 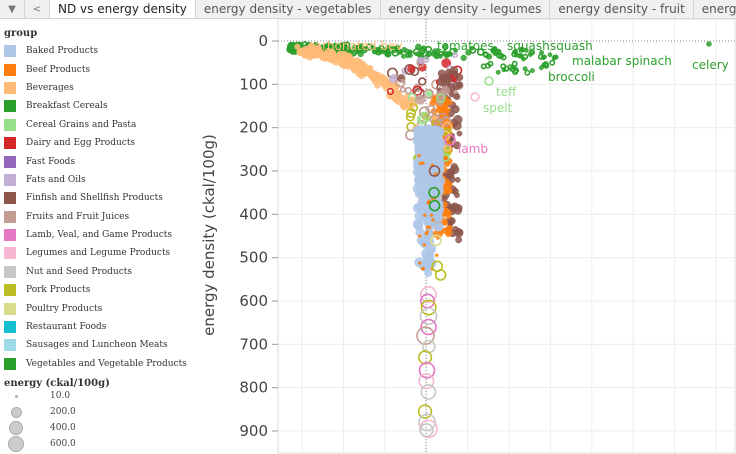 I want to click on annotation-label: teff, so click(x=506, y=92).